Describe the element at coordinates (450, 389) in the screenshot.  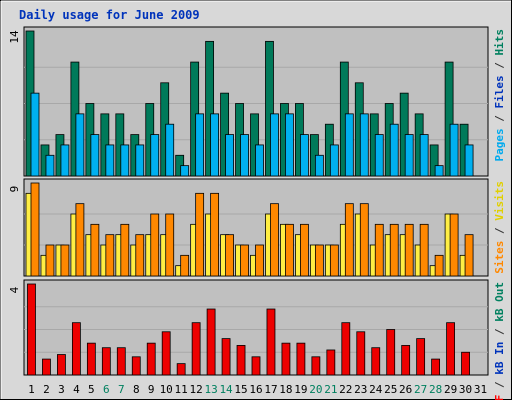
I see `x-tick-label: 29` at that location.